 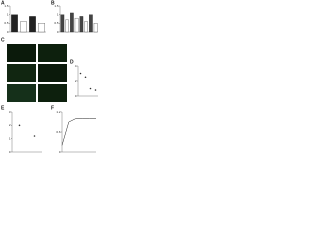 What do you see at coordinates (76, 66) in the screenshot?
I see `y-tick-label: 4` at bounding box center [76, 66].